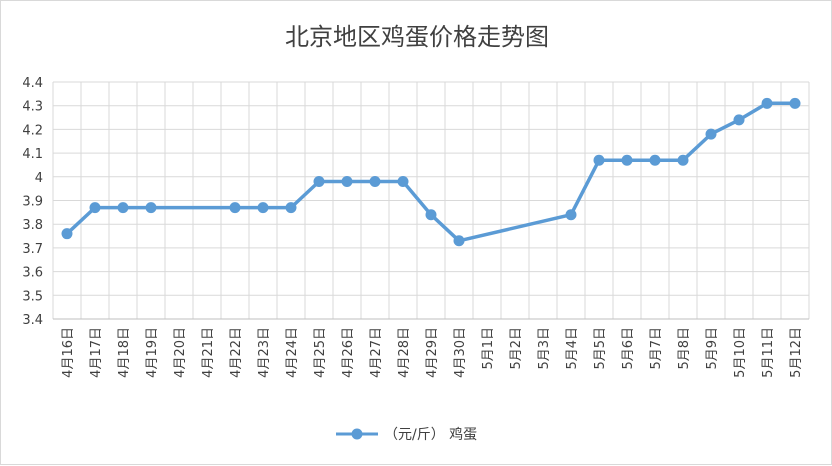 Image resolution: width=832 pixels, height=466 pixels. I want to click on y-tick-label: 3.5, so click(32, 296).